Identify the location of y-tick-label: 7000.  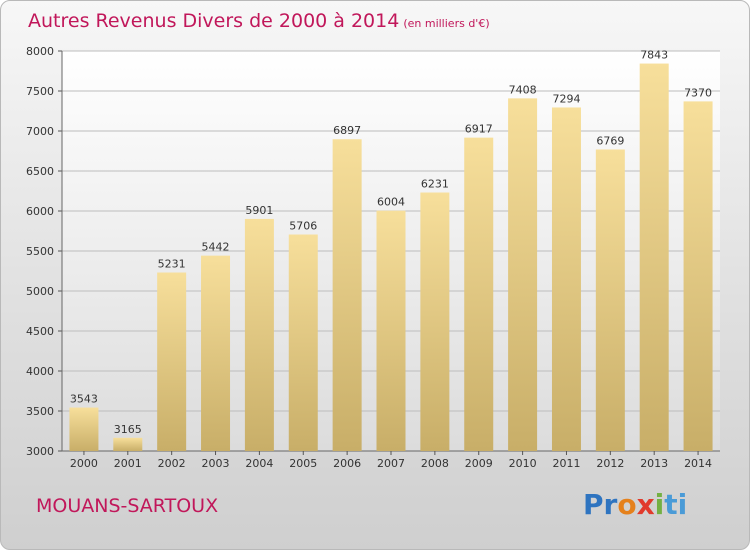
(40, 131).